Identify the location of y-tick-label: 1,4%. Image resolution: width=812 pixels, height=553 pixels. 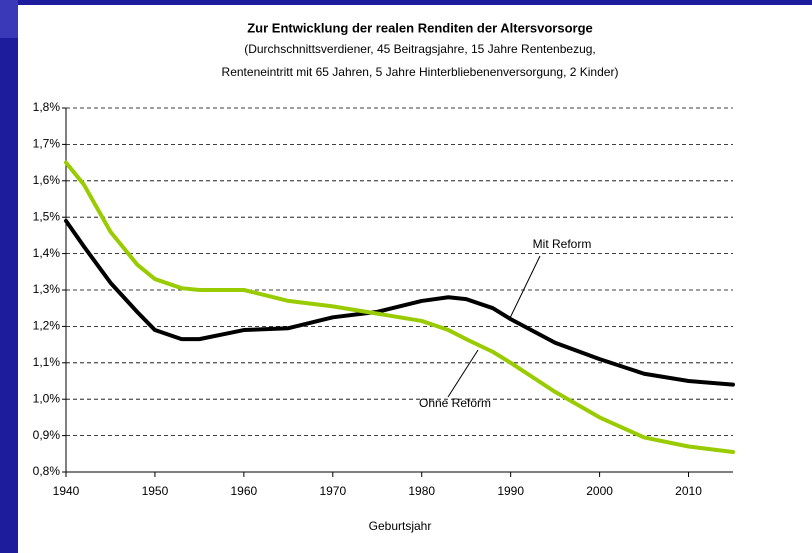
(47, 253).